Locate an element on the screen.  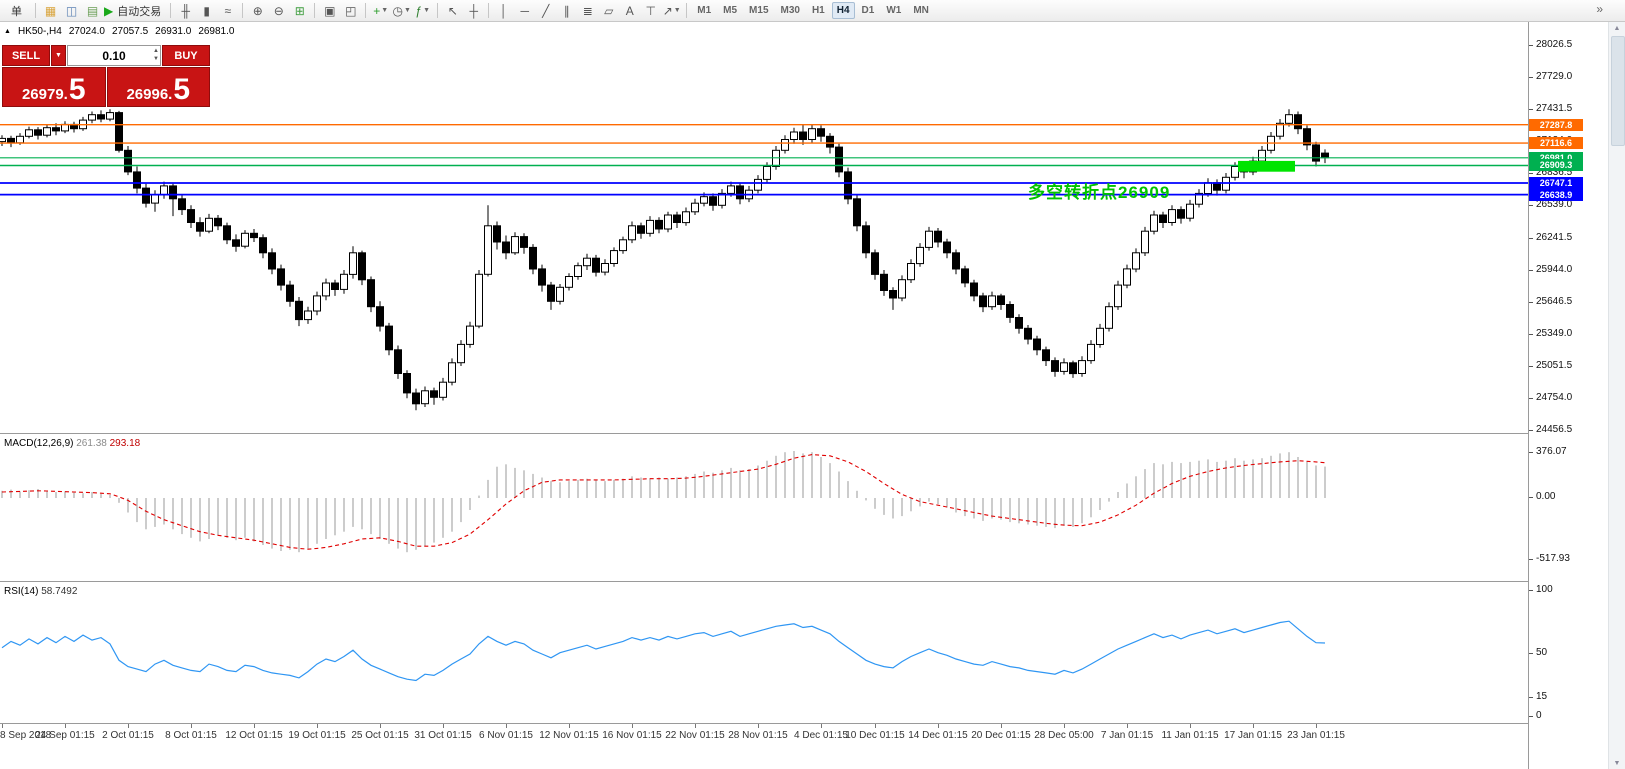
tf-d1: D1 is located at coordinates (868, 10).